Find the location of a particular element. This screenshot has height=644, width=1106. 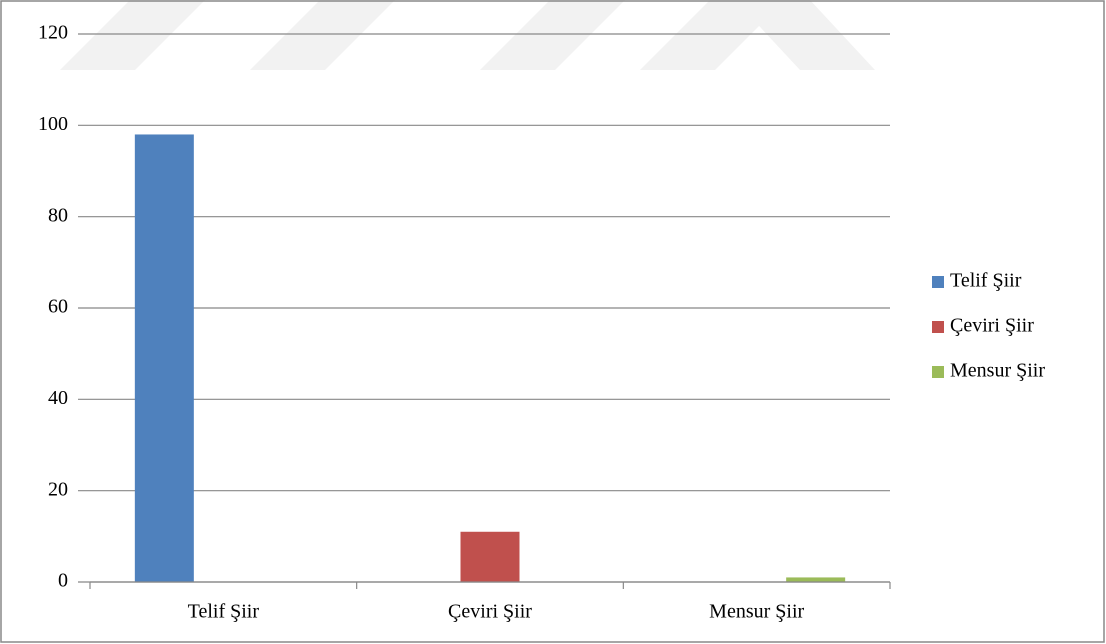

y-tick-label: 100 is located at coordinates (53, 124).